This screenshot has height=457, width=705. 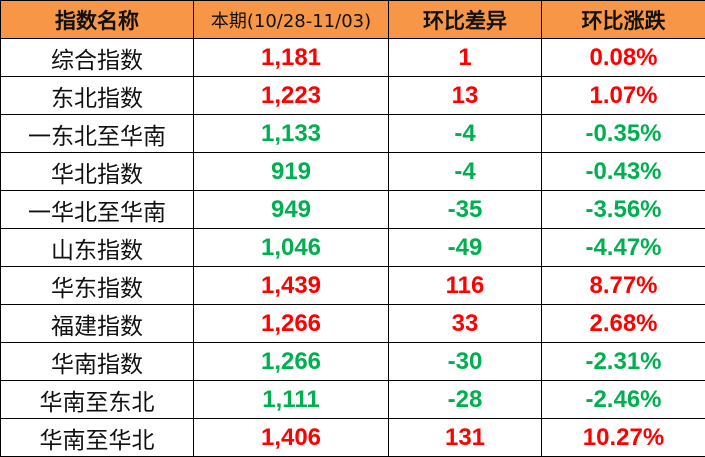 I want to click on index-name-cell: 一华北至华南, so click(x=97, y=209).